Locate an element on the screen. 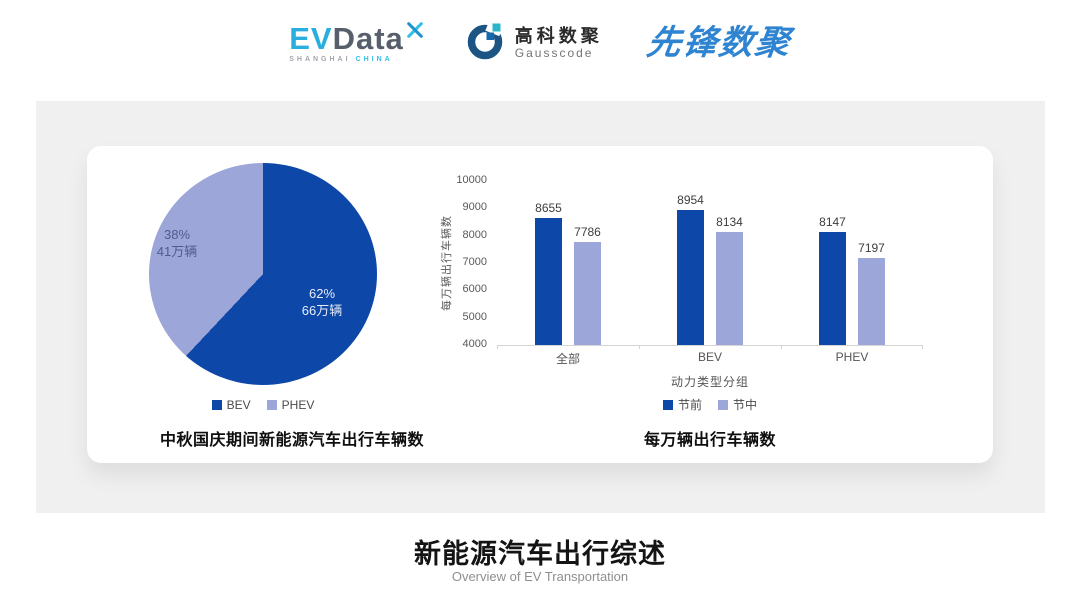 The height and width of the screenshot is (608, 1080). bar-节前-PHEV is located at coordinates (832, 288).